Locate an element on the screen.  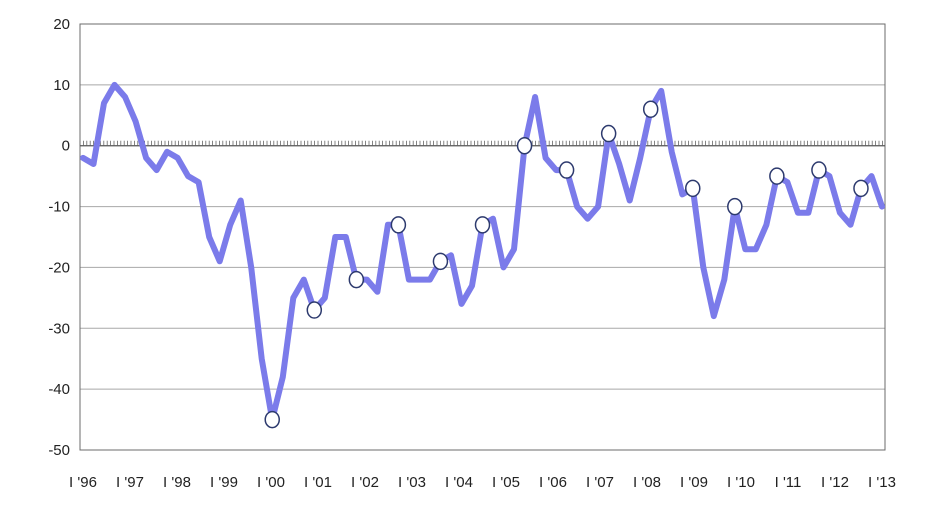
y-tick-label: -30 is located at coordinates (59, 328).